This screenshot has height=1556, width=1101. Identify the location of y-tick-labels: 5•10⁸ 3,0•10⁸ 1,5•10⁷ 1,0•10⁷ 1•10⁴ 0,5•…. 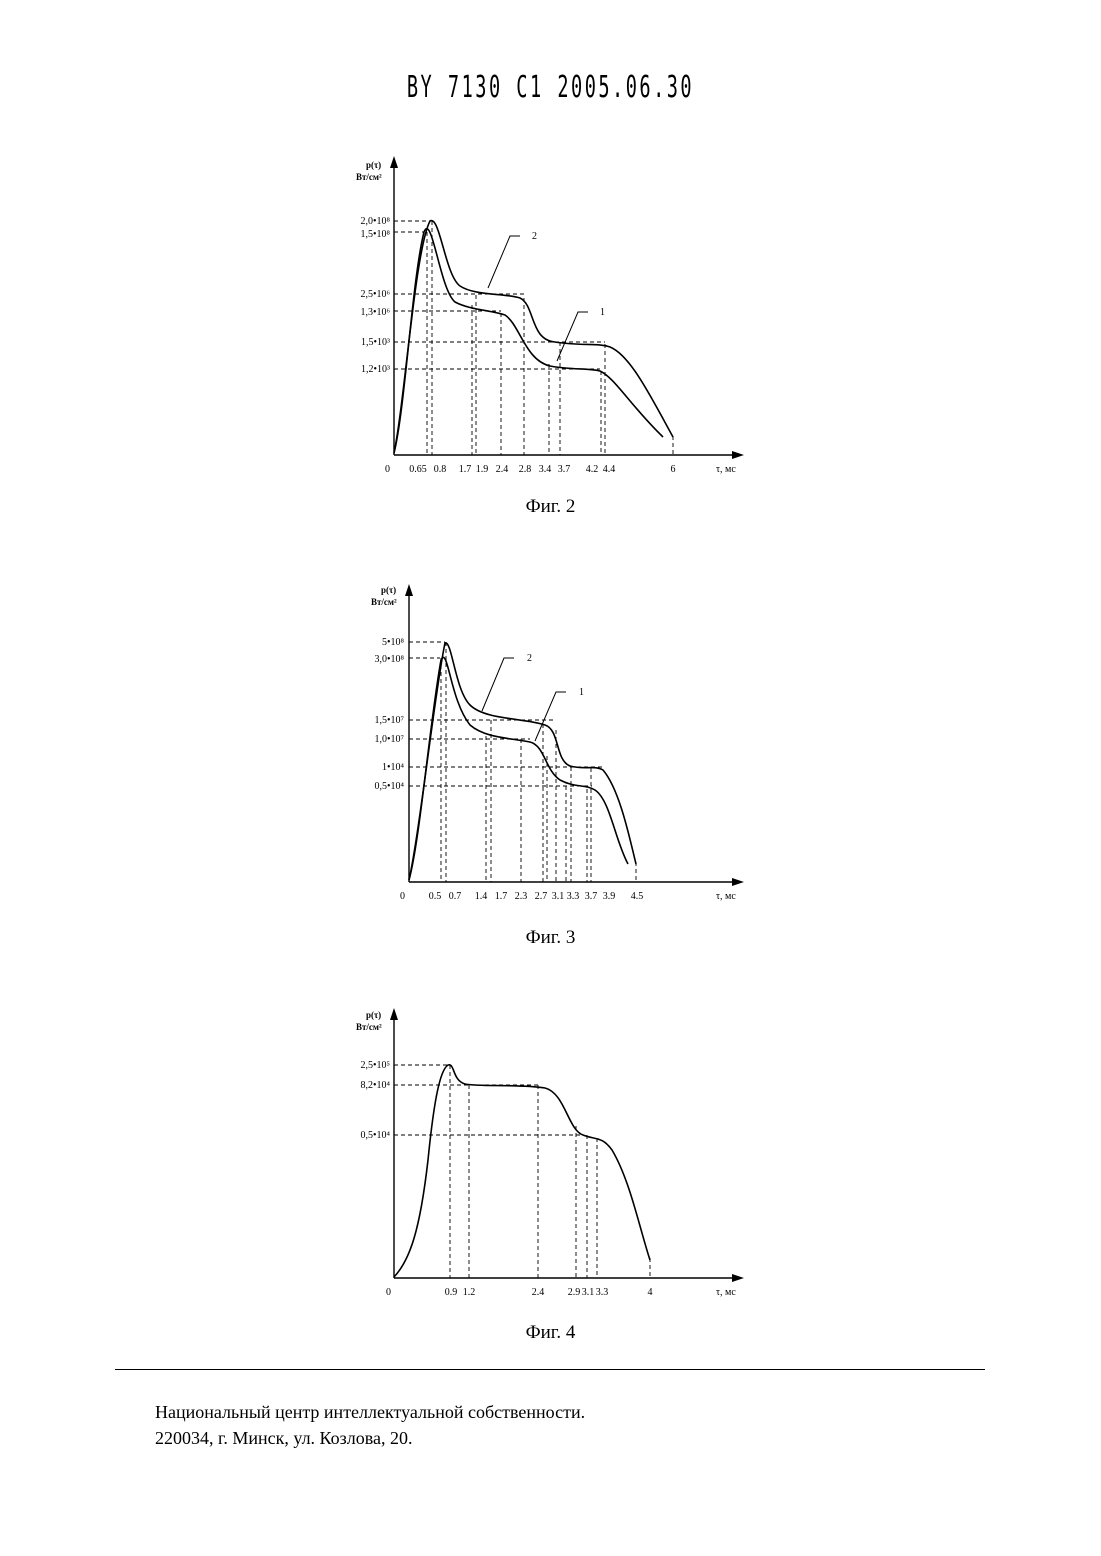
(390, 714).